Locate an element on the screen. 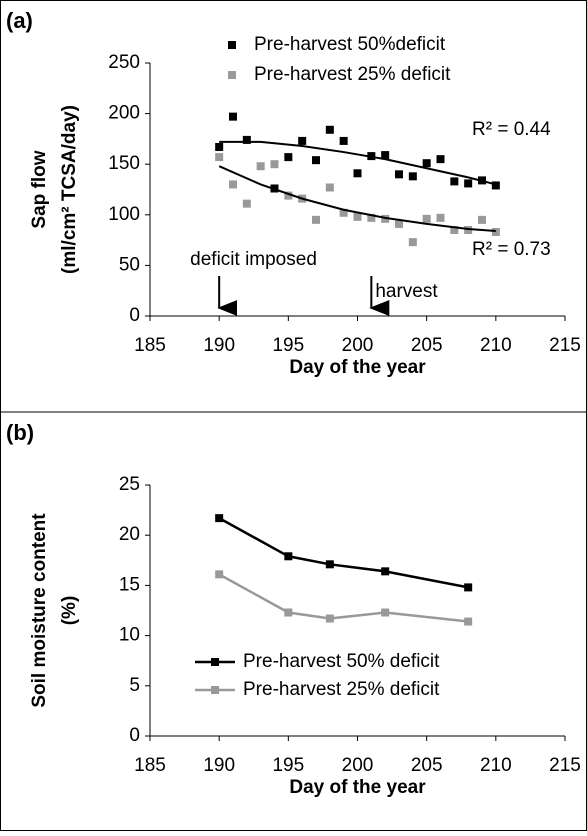 Image resolution: width=587 pixels, height=836 pixels. y-axis-title: Soil moisture content is located at coordinates (39, 610).